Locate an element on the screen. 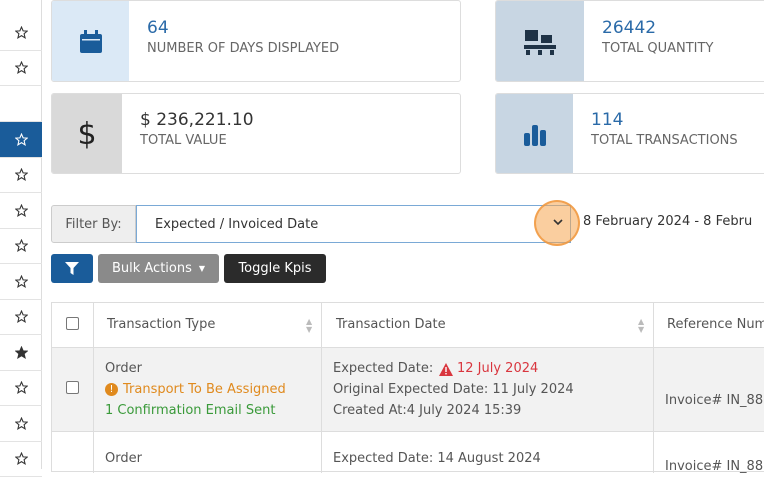 This screenshot has width=764, height=477. kpi-label: NUMBER OF DAYS DISPLAYED is located at coordinates (243, 48).